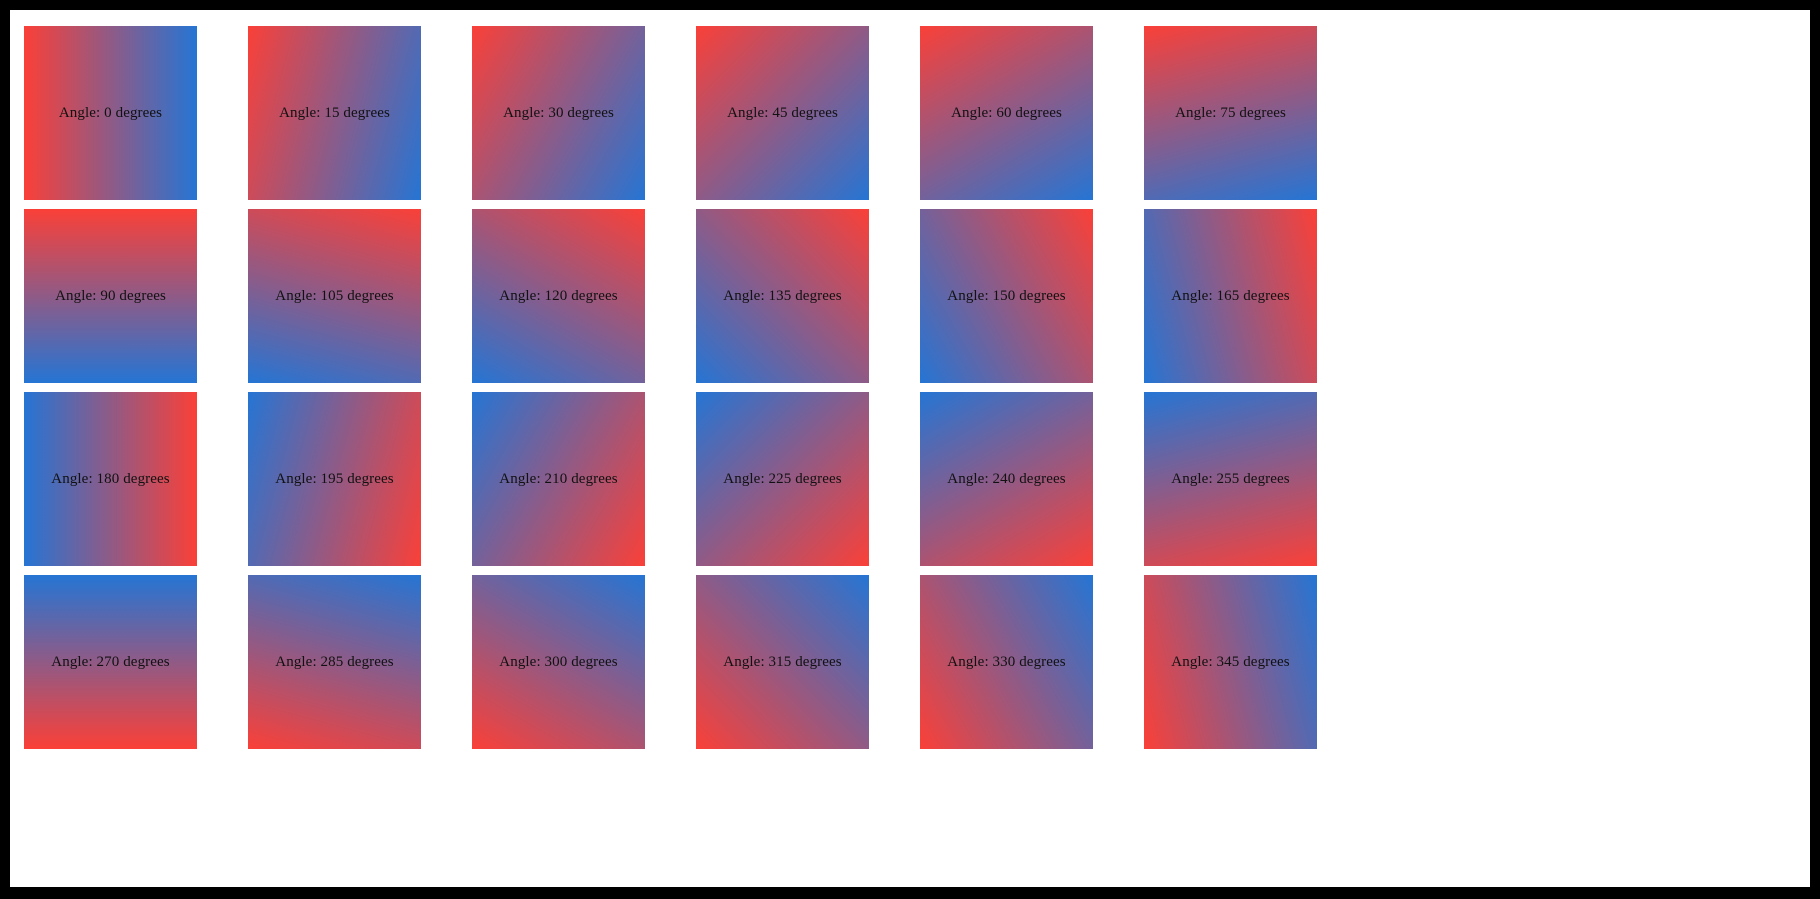 This screenshot has height=899, width=1820. I want to click on gradient-swatch-label: Angle: 15 degrees, so click(334, 112).